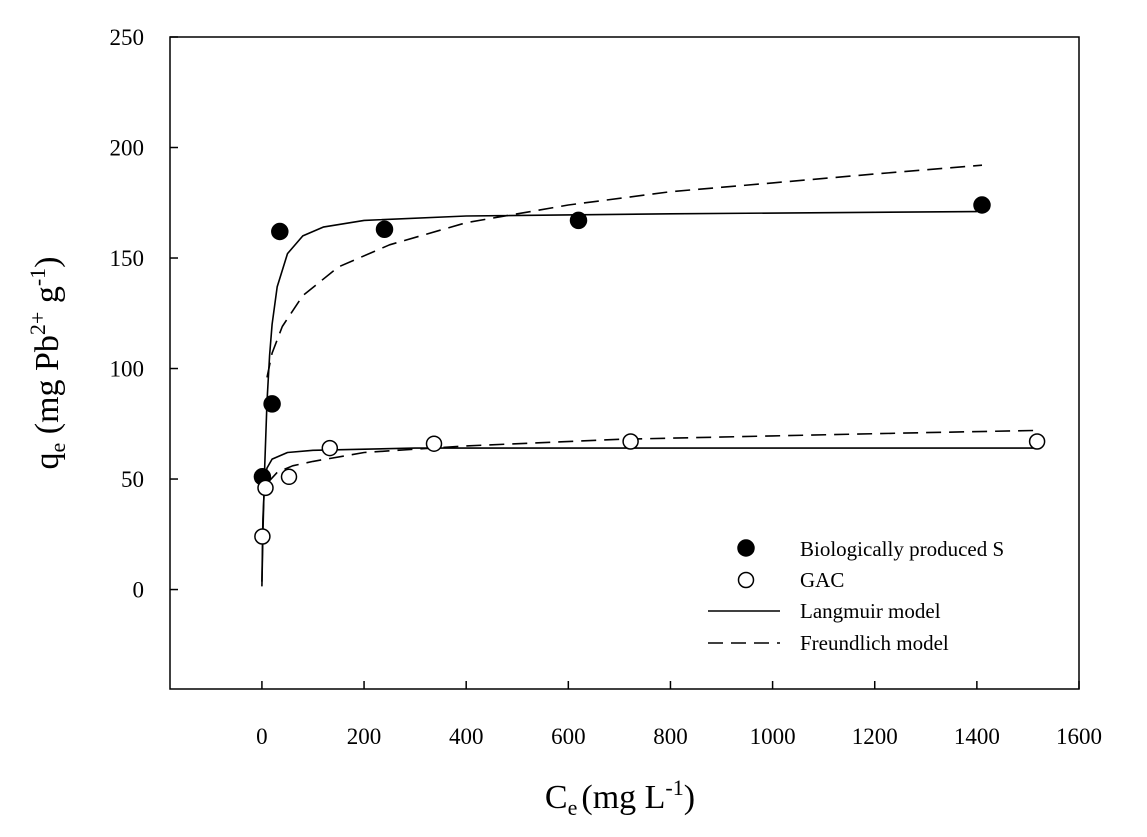 Image resolution: width=1147 pixels, height=837 pixels. Describe the element at coordinates (127, 258) in the screenshot. I see `y-tick-label-3: 150` at that location.